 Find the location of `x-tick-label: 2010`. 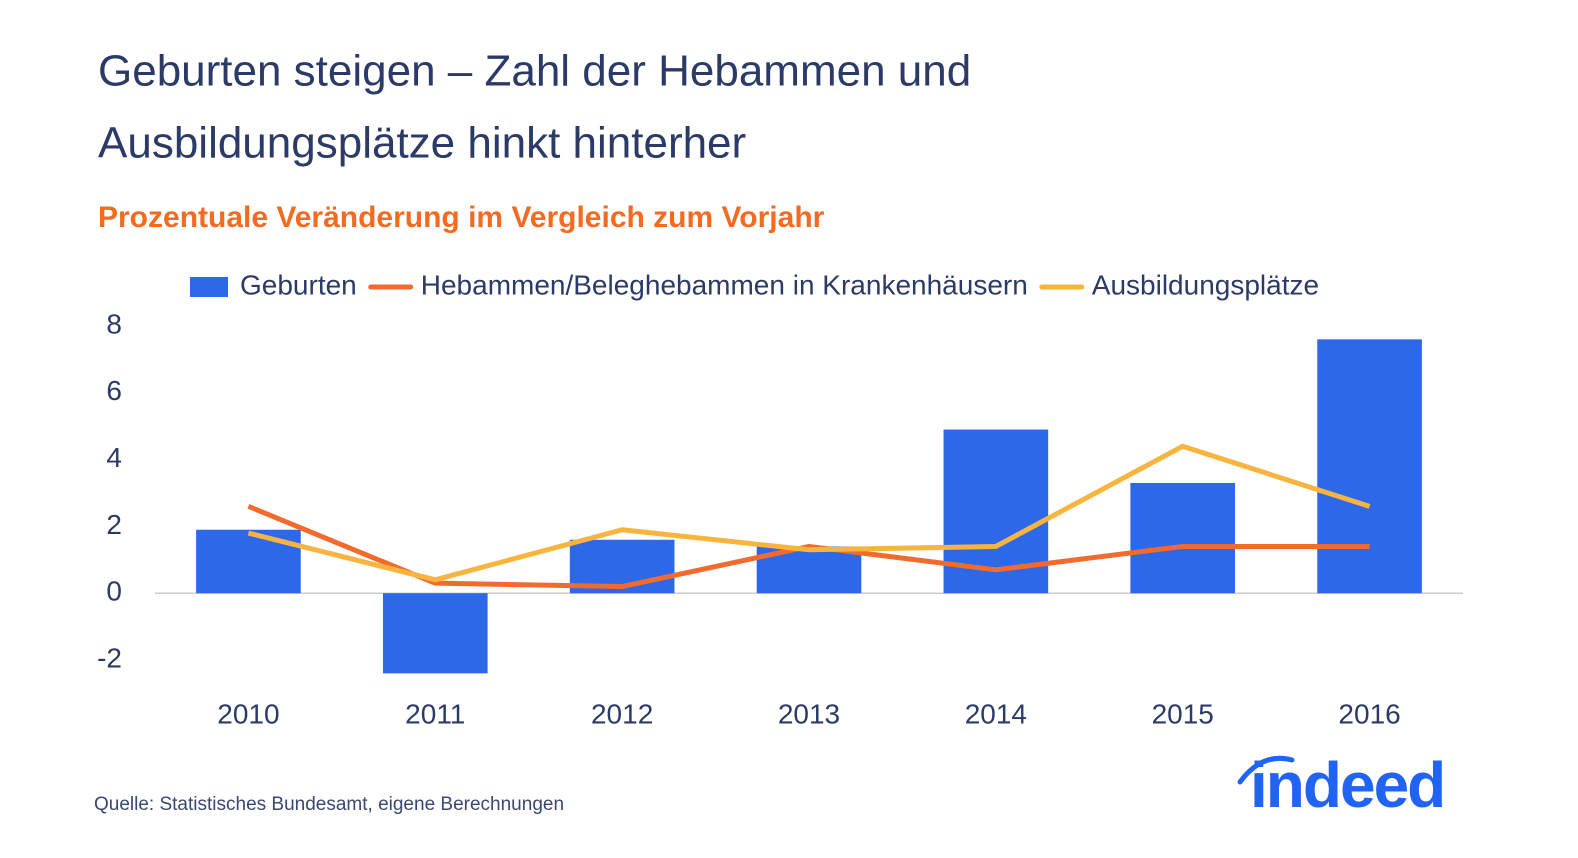

x-tick-label: 2010 is located at coordinates (248, 713).